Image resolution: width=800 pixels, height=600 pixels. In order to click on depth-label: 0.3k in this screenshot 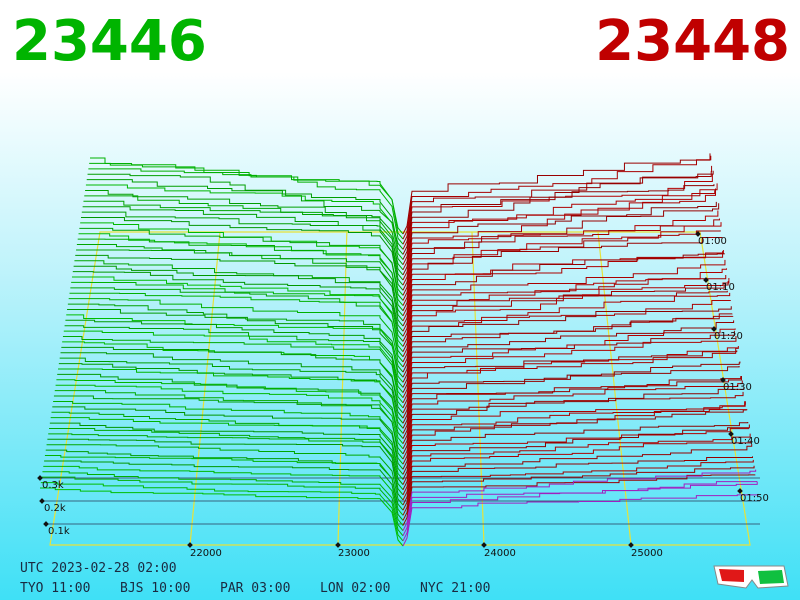, I will do `click(53, 485)`.